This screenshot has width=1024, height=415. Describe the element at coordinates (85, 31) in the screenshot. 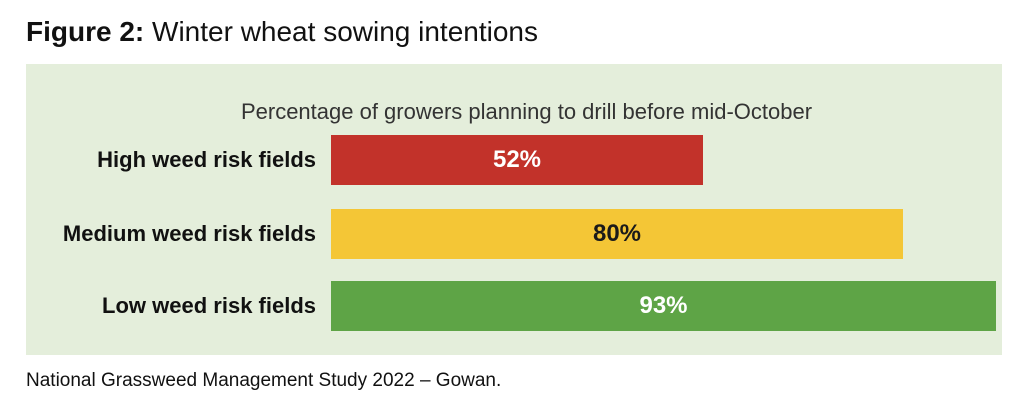

I see `figure-number: Figure 2:` at that location.